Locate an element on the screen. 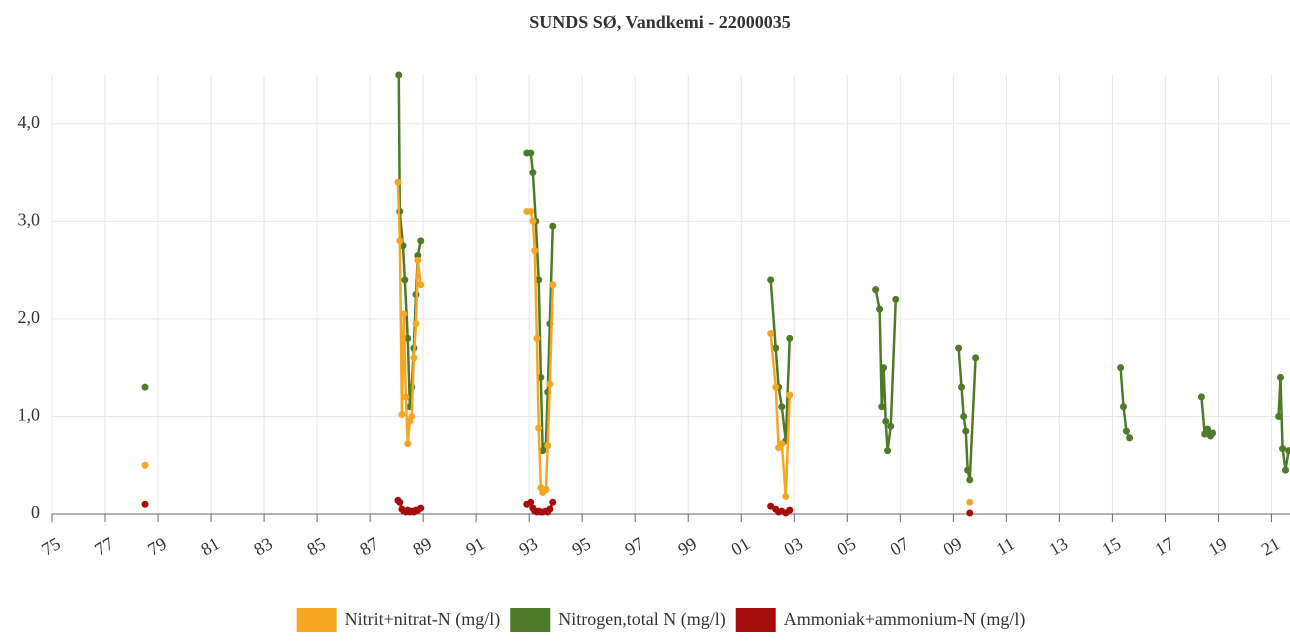  legend-label: Nitrogen,total N (mg/l) is located at coordinates (641, 619).